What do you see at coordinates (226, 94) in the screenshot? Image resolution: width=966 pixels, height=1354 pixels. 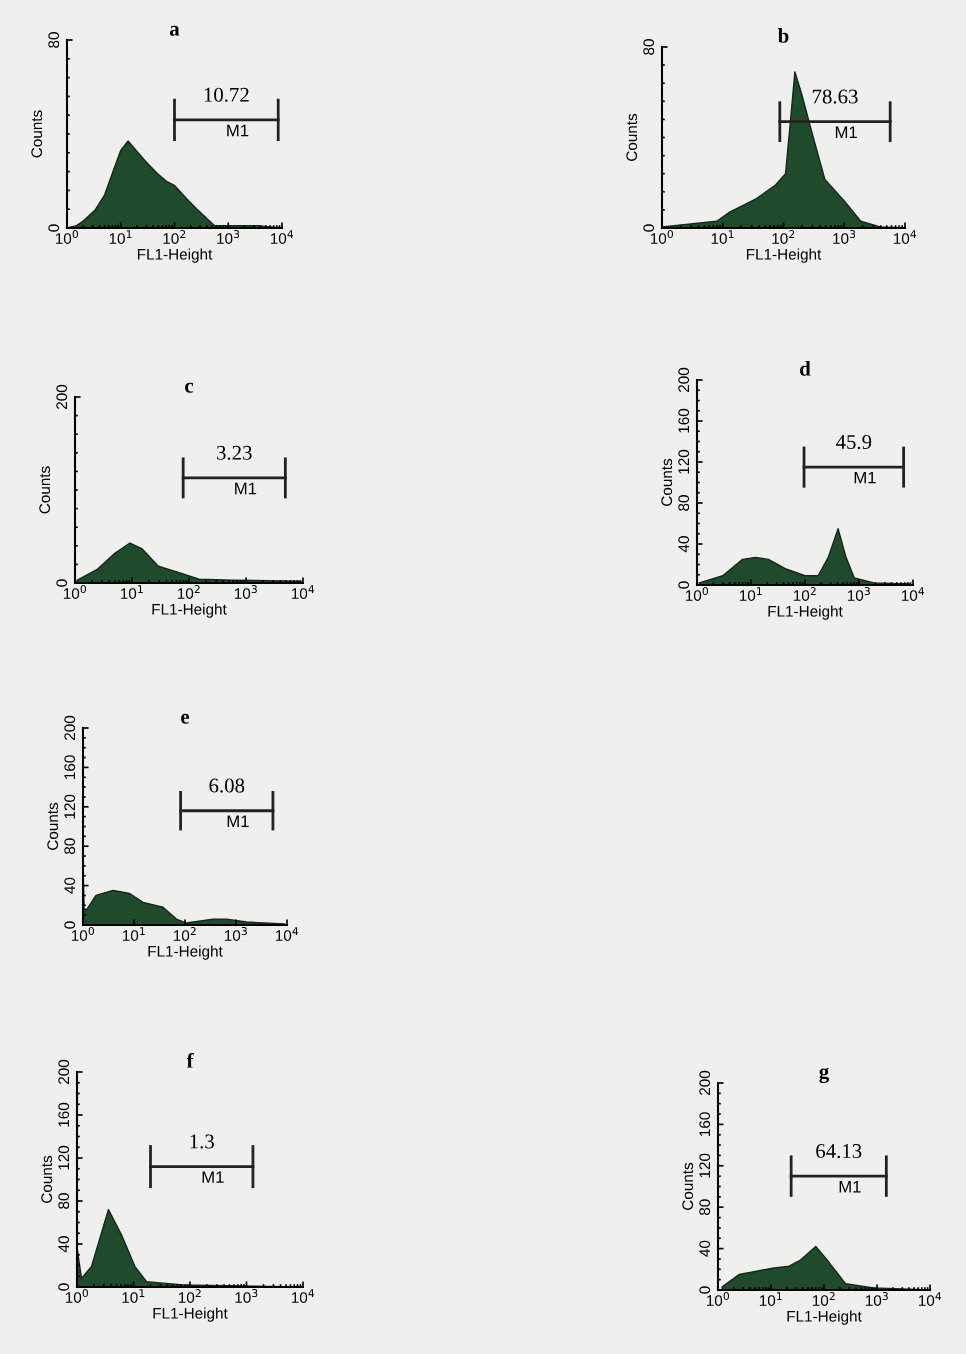 I see `annotation: 10.72` at bounding box center [226, 94].